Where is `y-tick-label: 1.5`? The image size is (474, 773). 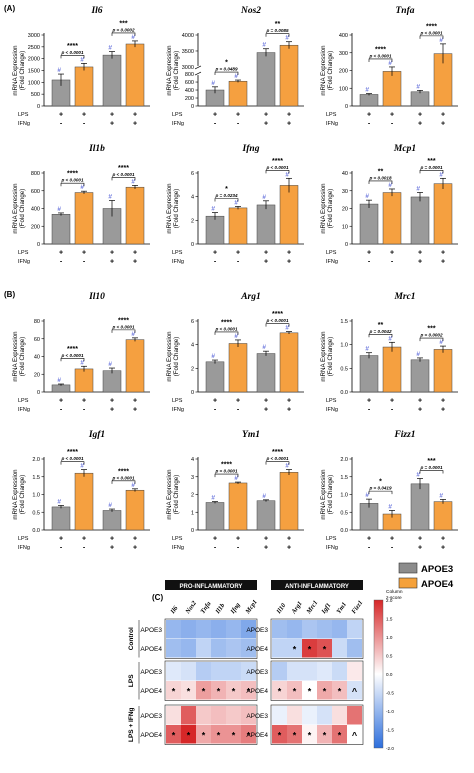
y-tick-label: 1.5 is located at coordinates (344, 322).